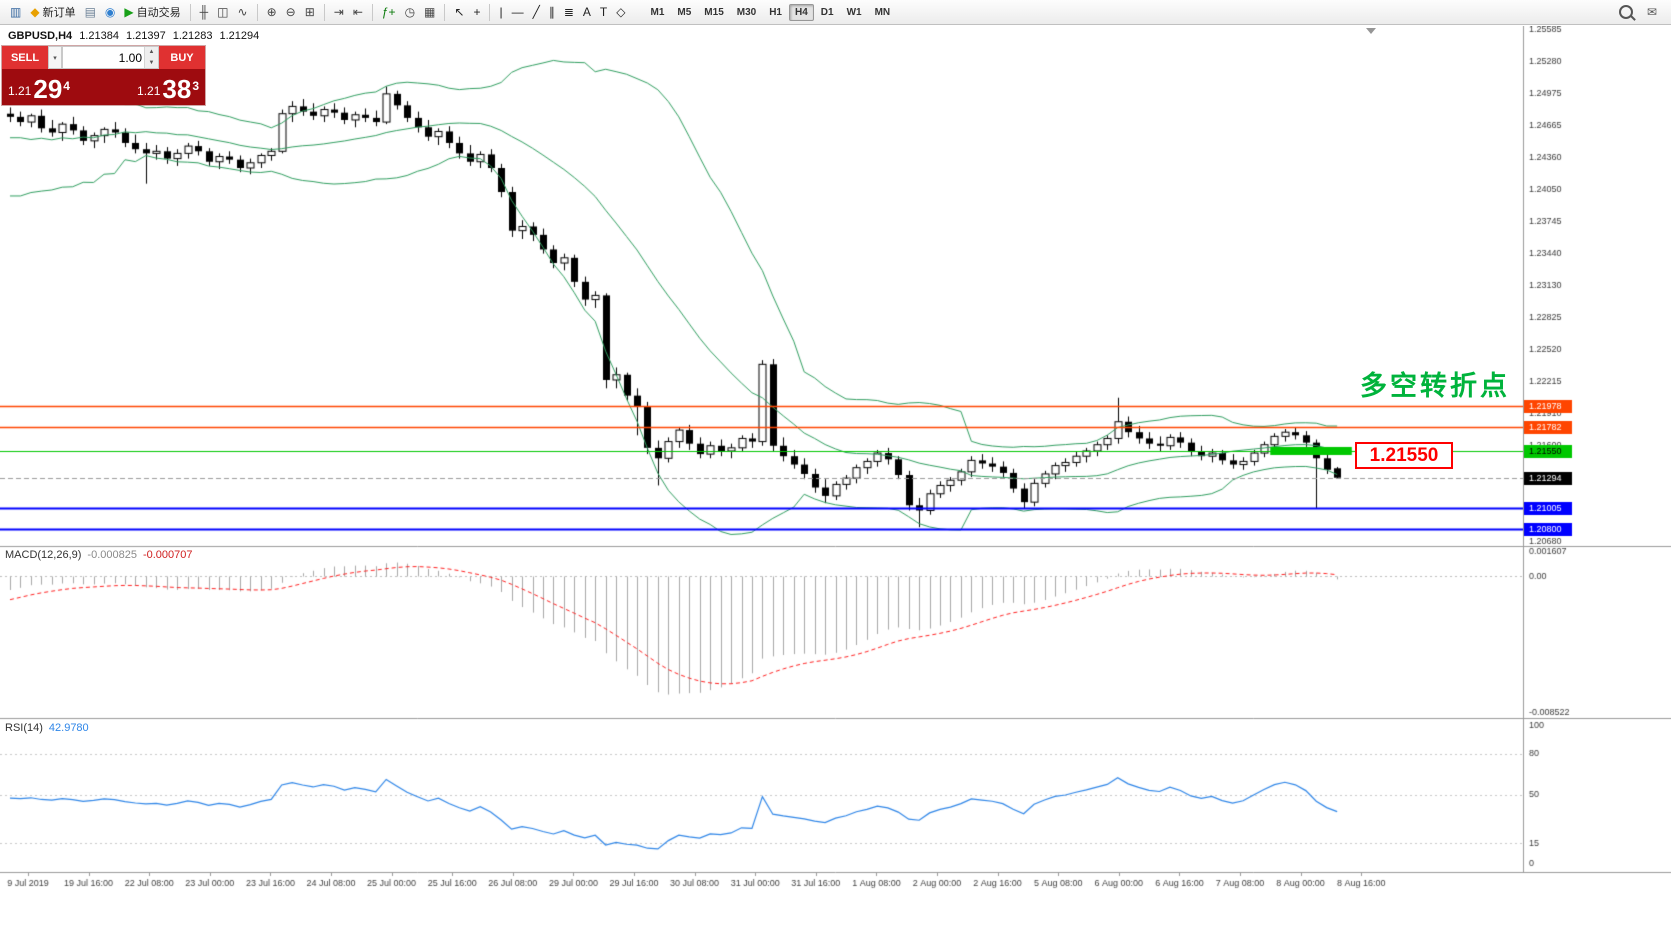 The height and width of the screenshot is (951, 1671). I want to click on chart-ohlc-info: GBPUSD,H4 1.21384 1.21397 1.21283 1.21294, so click(137, 36).